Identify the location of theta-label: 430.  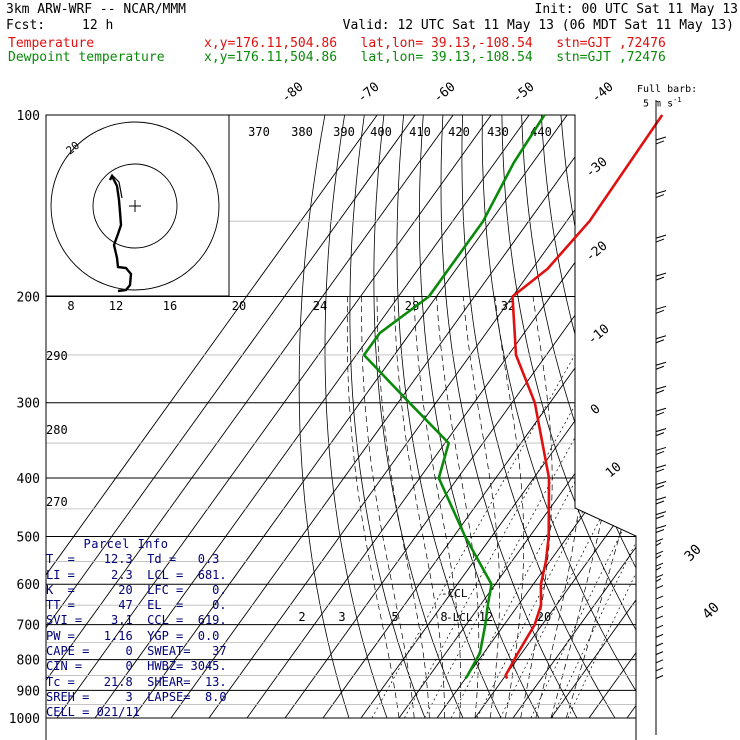
(498, 132).